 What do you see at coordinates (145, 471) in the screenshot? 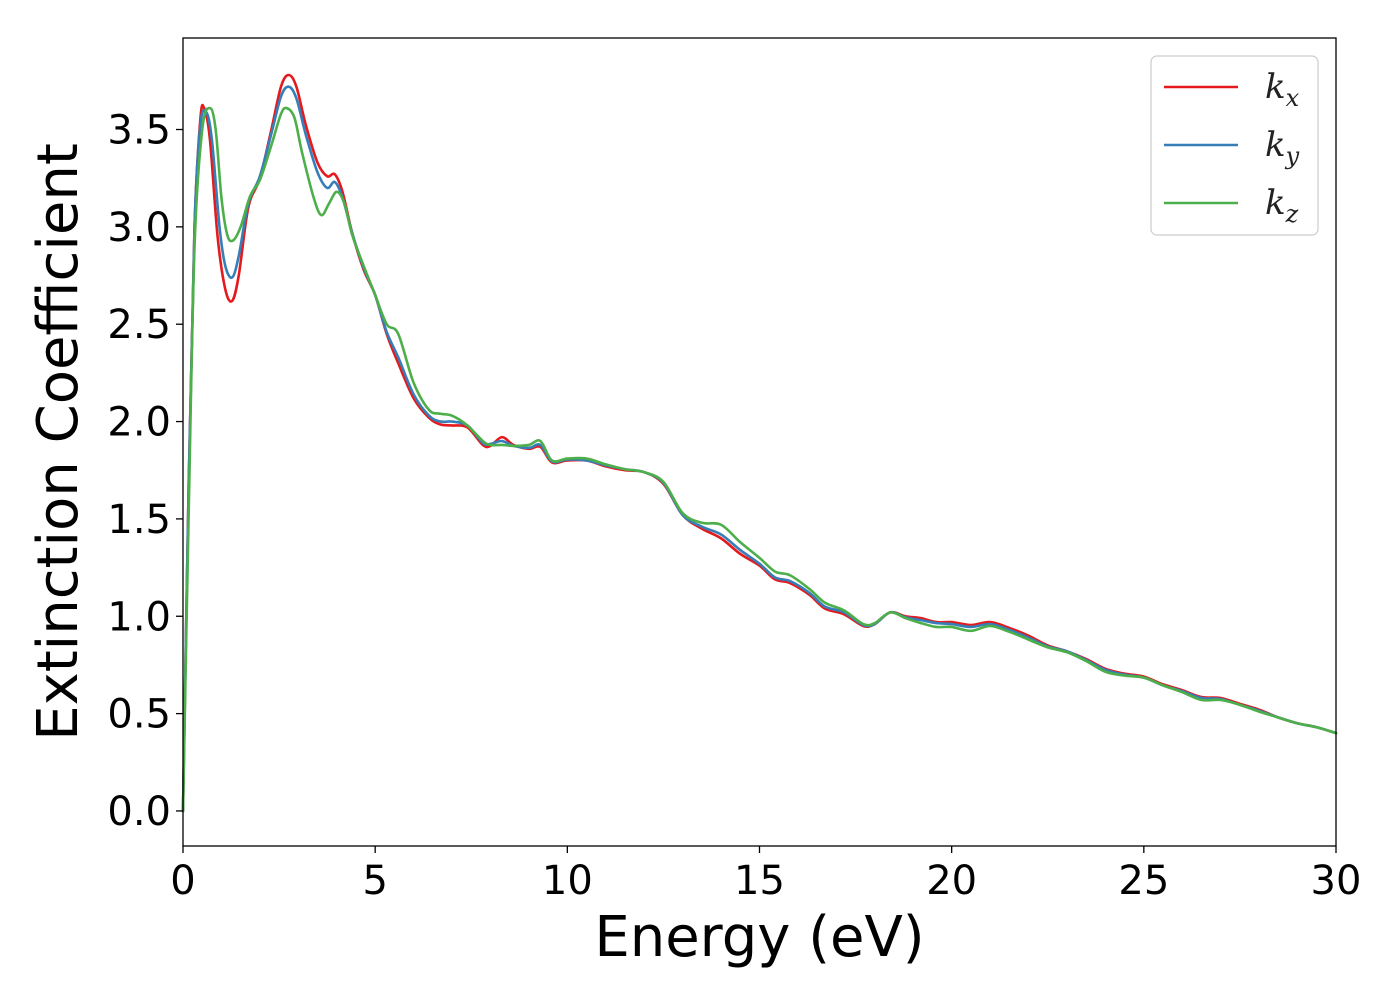
I see `y-axis-ticks: 0.0 0.5 1.0 1.5 2.0 2.5 3.0 3.5` at bounding box center [145, 471].